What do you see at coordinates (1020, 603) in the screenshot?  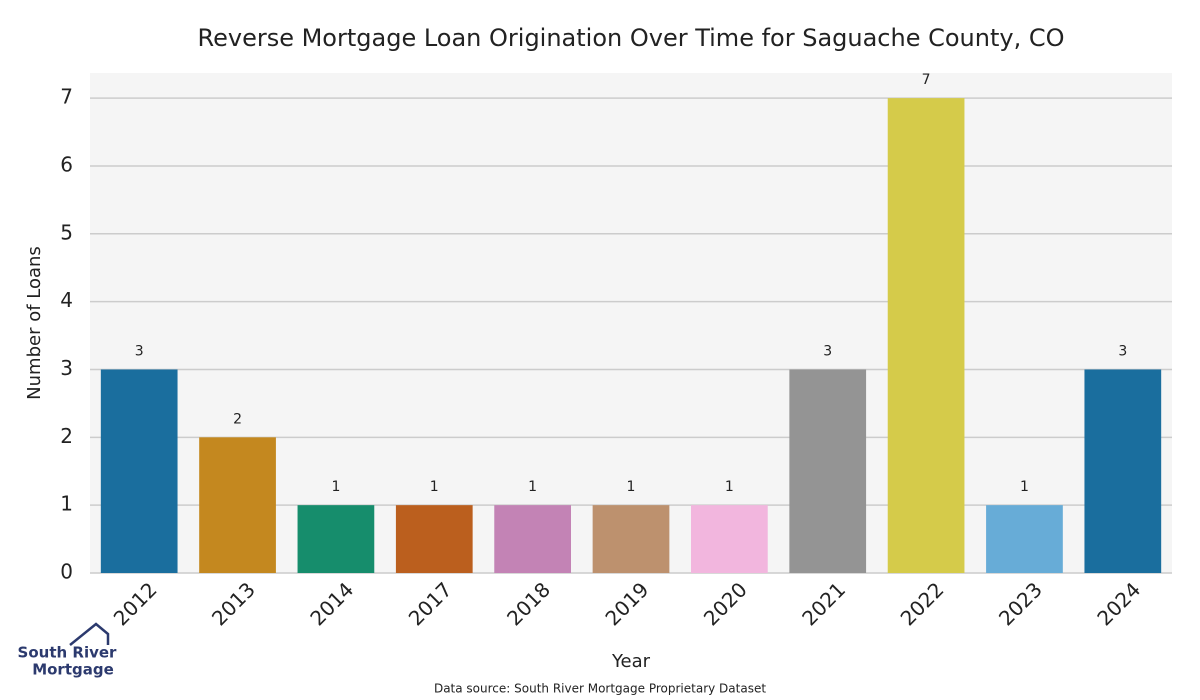 I see `x-tick-label: 2023` at bounding box center [1020, 603].